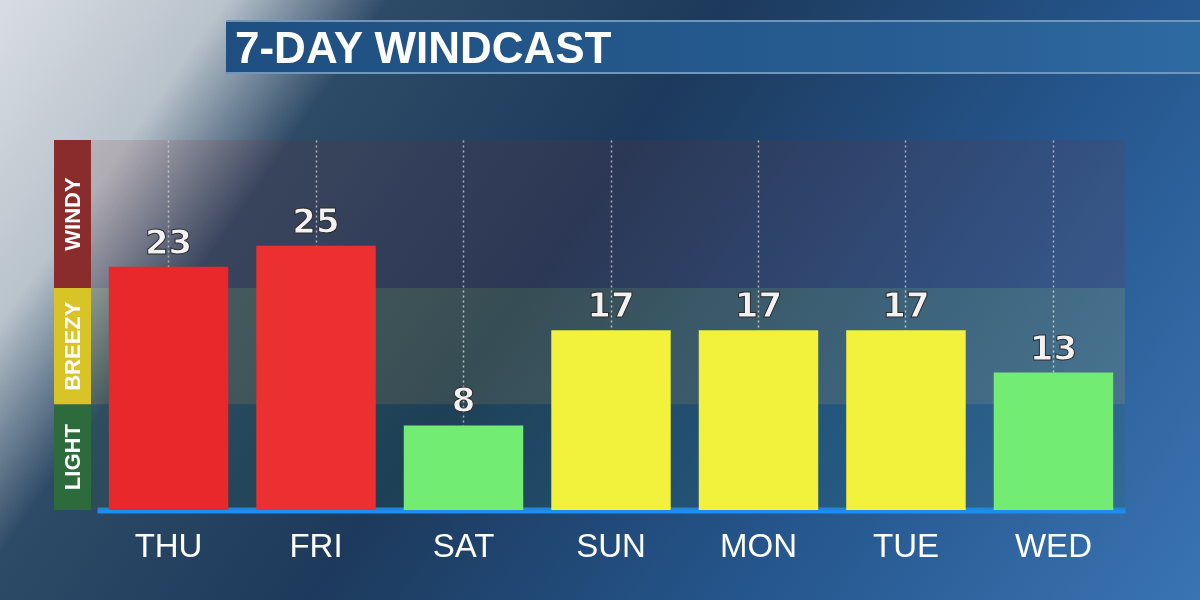 Image resolution: width=1200 pixels, height=600 pixels. What do you see at coordinates (168, 241) in the screenshot?
I see `data-label: 23` at bounding box center [168, 241].